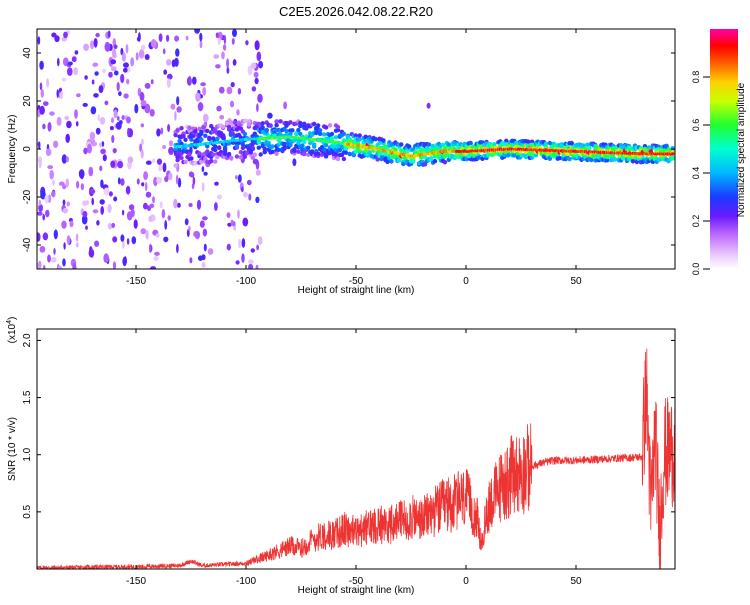  What do you see at coordinates (12, 330) in the screenshot?
I see `snr-y-scale-label: (x104)` at bounding box center [12, 330].